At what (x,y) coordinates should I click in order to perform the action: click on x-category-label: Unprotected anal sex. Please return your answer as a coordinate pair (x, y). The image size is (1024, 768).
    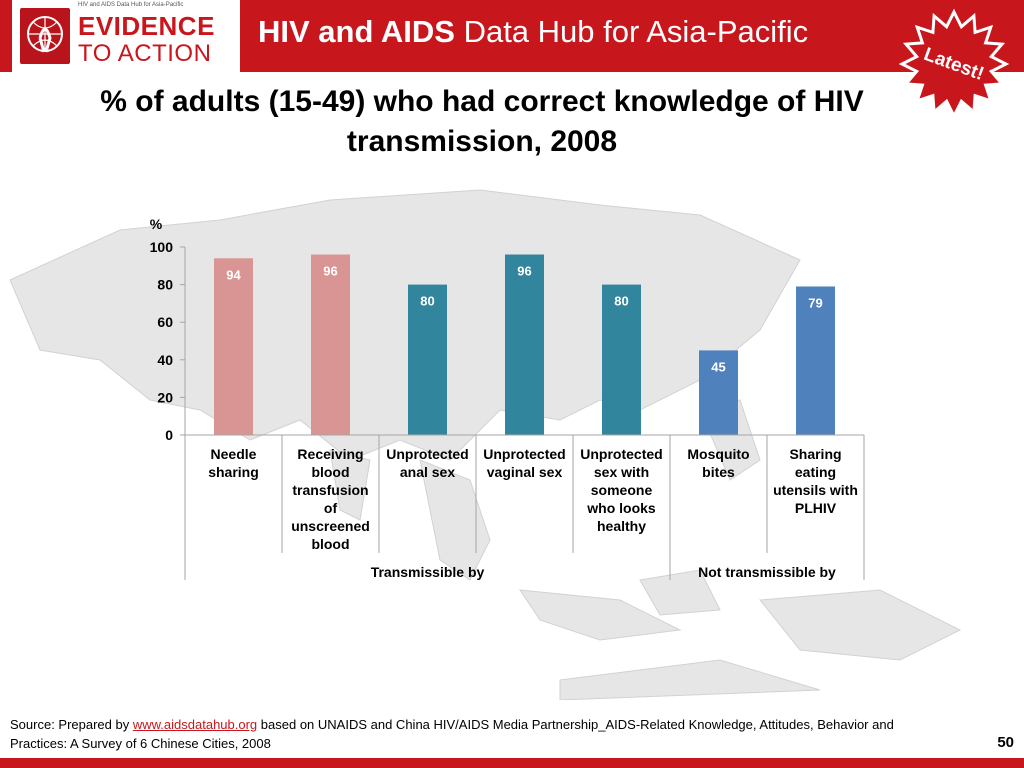
    Looking at the image, I should click on (428, 463).